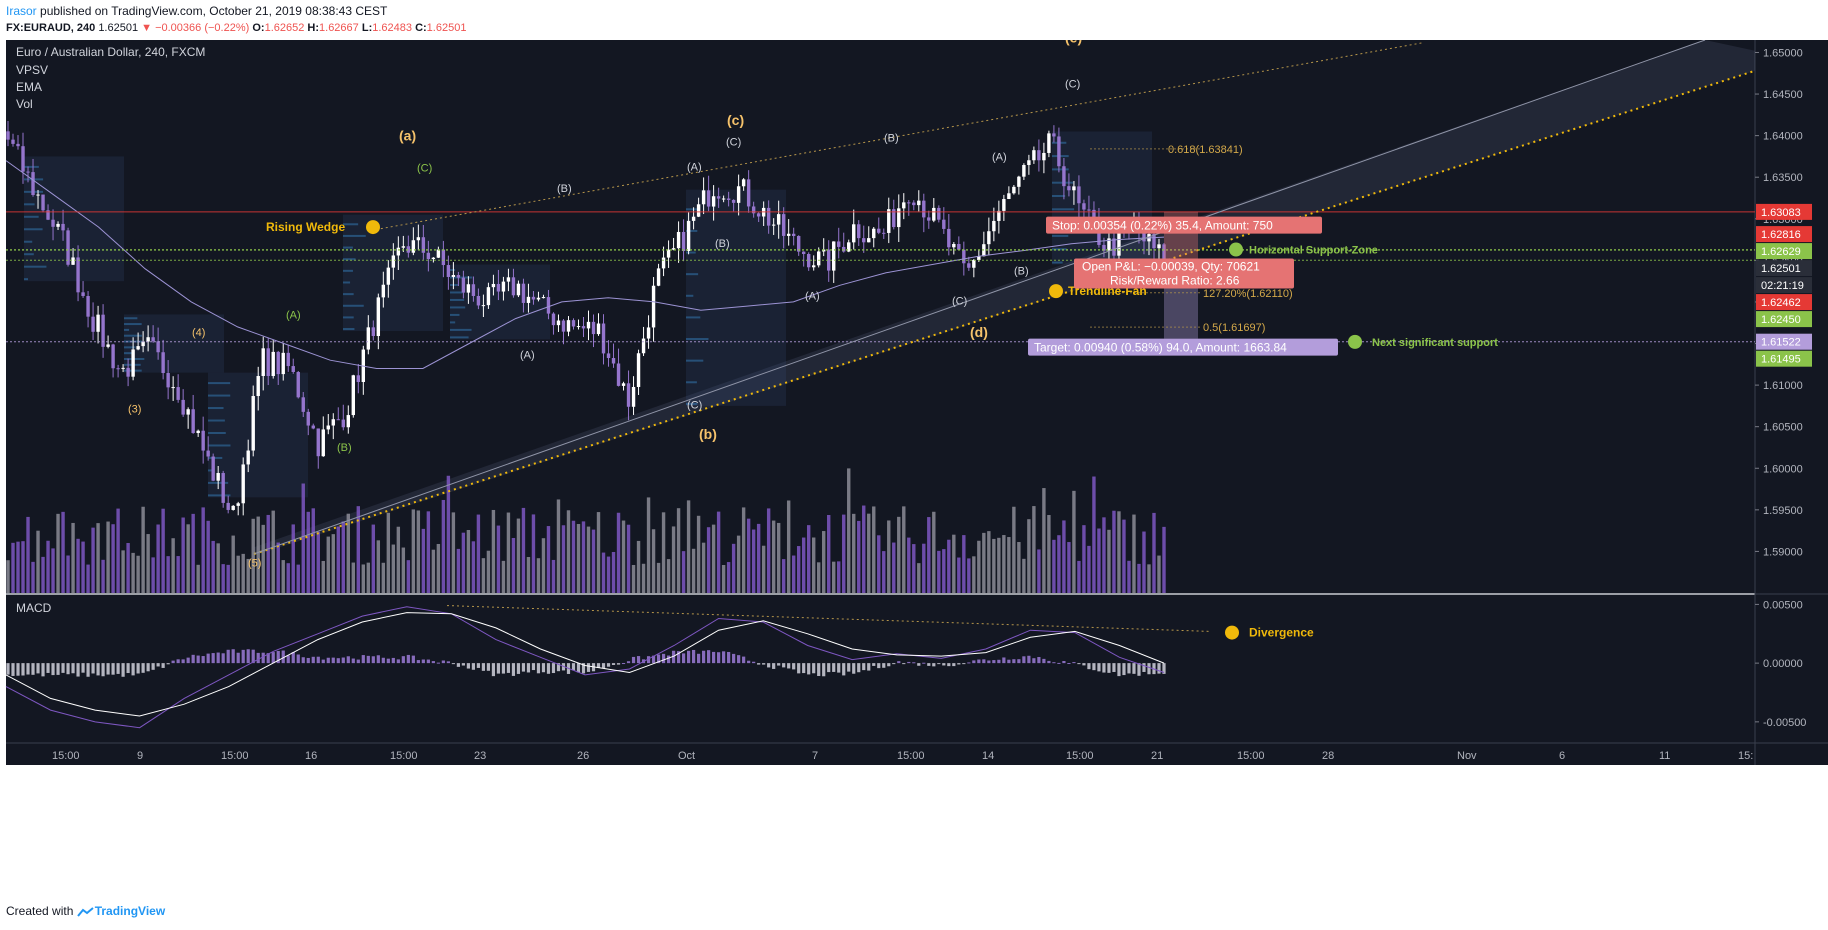  What do you see at coordinates (812, 296) in the screenshot?
I see `wave-label: (A)` at bounding box center [812, 296].